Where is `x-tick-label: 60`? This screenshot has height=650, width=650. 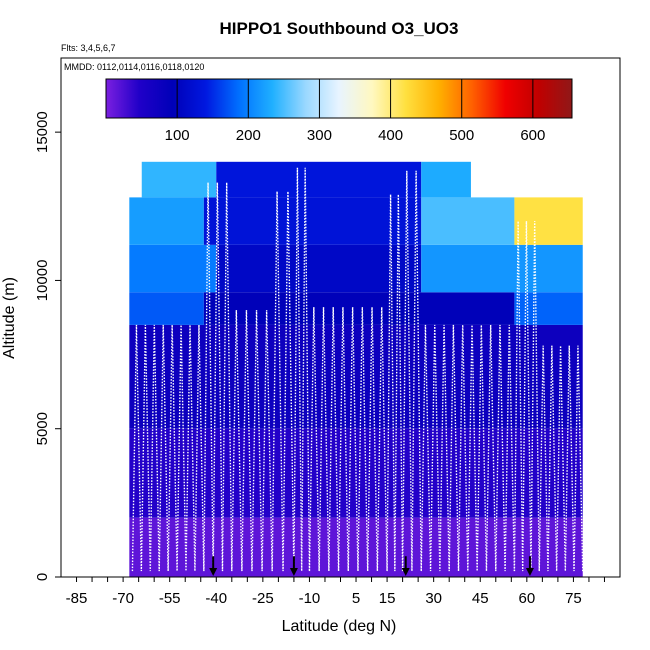
x-tick-label: 60 is located at coordinates (526, 598).